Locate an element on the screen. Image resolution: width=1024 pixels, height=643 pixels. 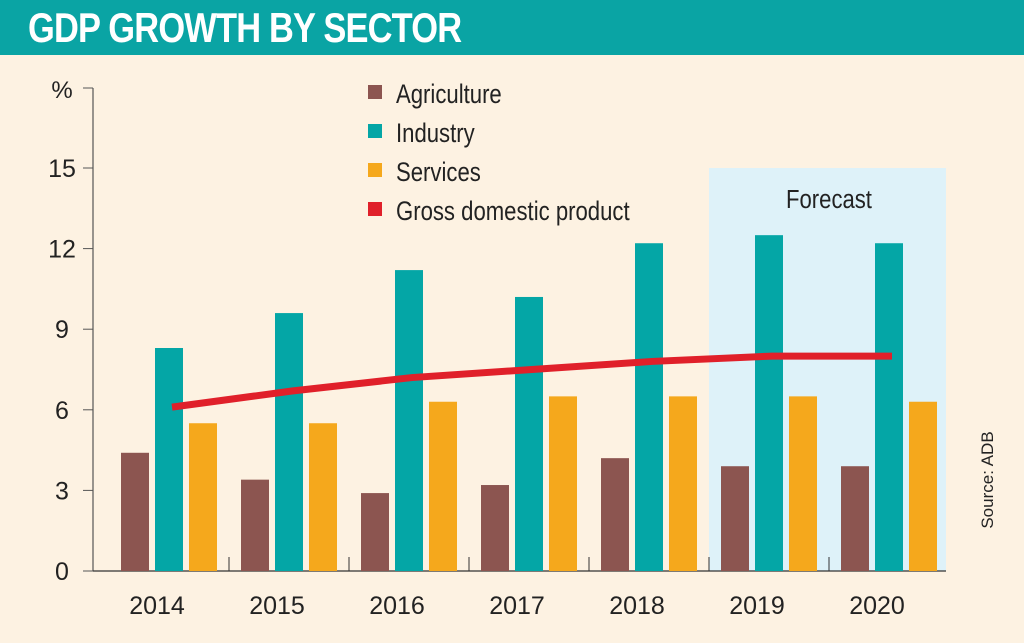
y-tick-label: 6 is located at coordinates (62, 411).